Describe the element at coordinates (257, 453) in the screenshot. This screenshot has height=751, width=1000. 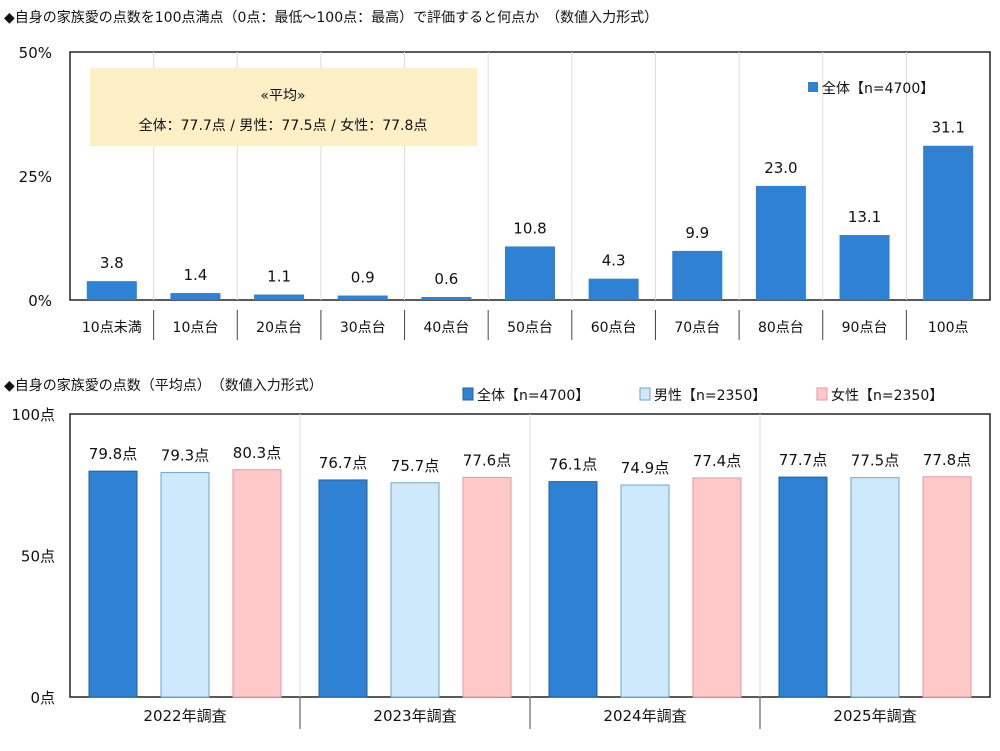
I see `data-label: 80.3点` at that location.